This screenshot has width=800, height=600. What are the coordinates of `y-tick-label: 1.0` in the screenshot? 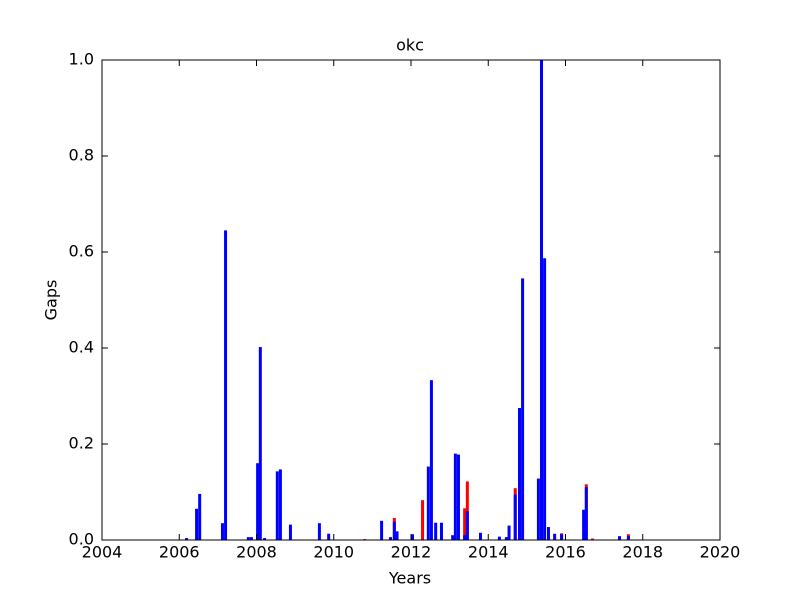 It's located at (81, 59).